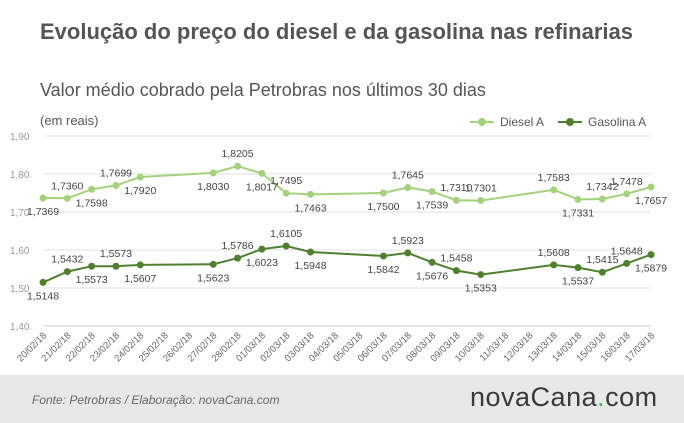  I want to click on data-label-diesel: 1,7495, so click(286, 181).